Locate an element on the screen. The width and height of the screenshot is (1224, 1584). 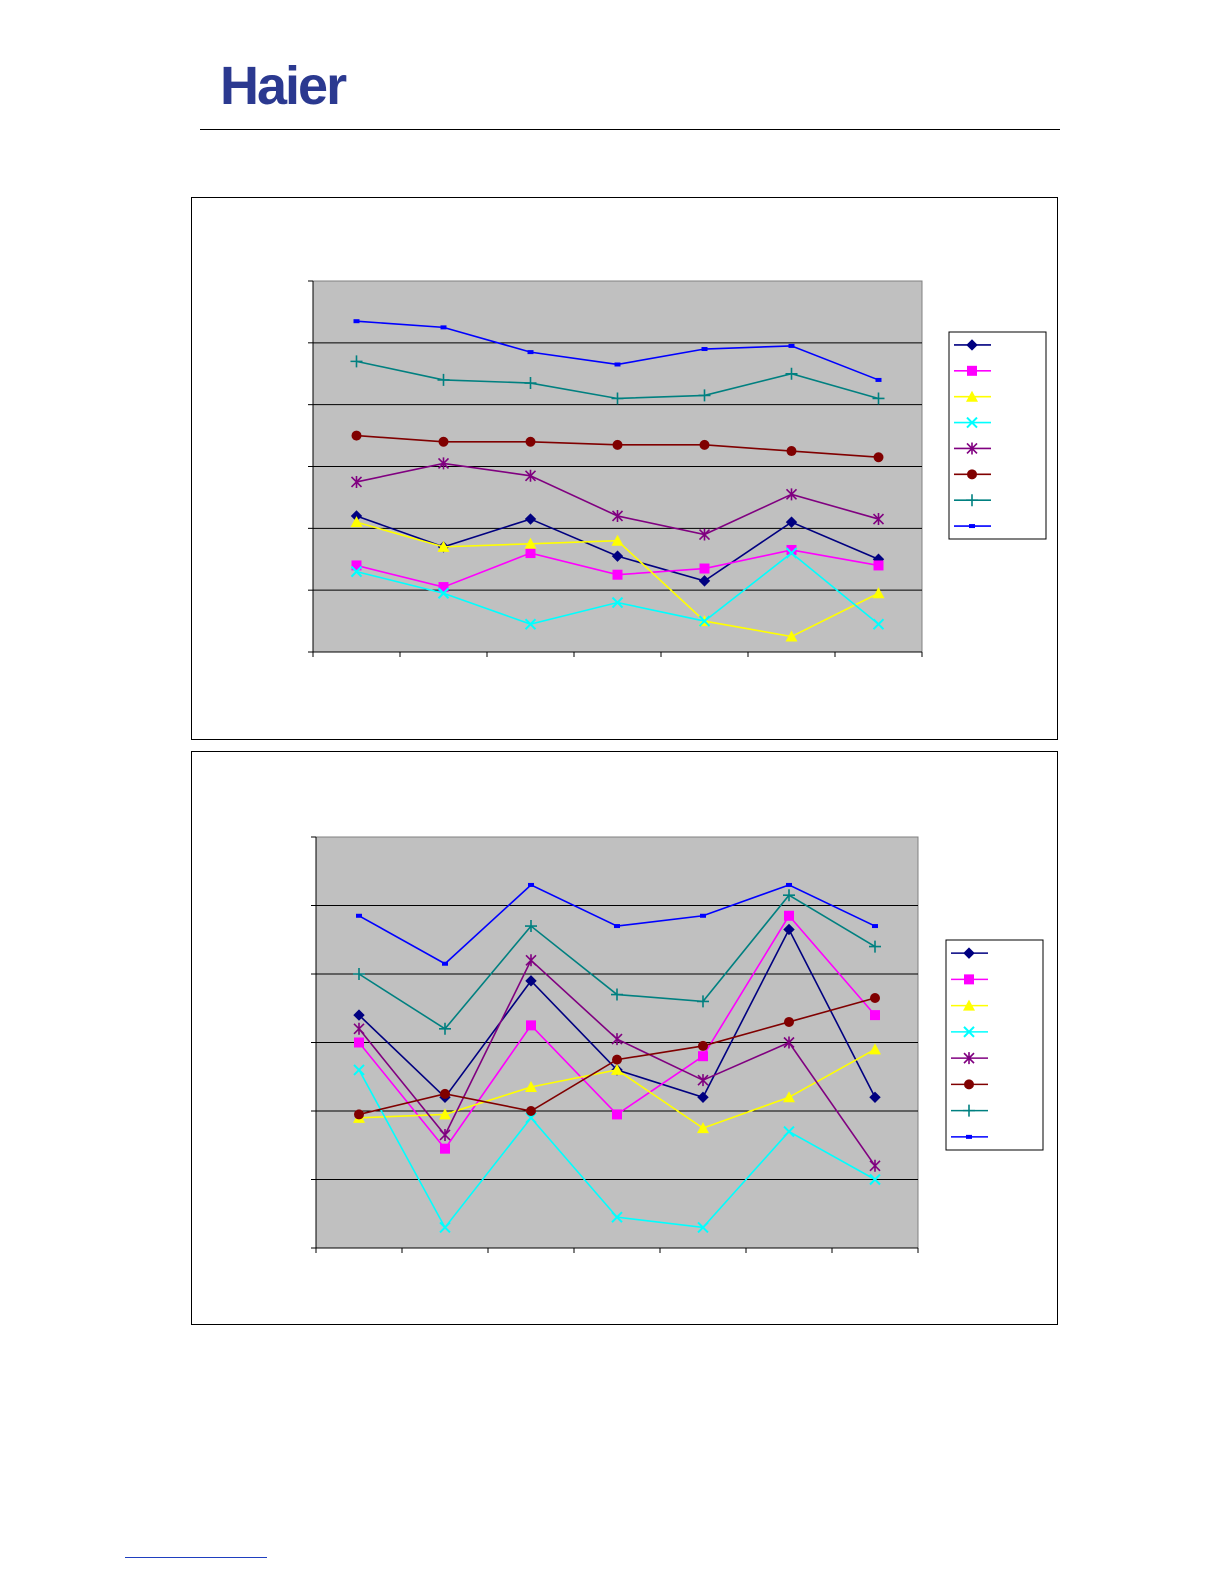
logo-text: Haier is located at coordinates (283, 84).